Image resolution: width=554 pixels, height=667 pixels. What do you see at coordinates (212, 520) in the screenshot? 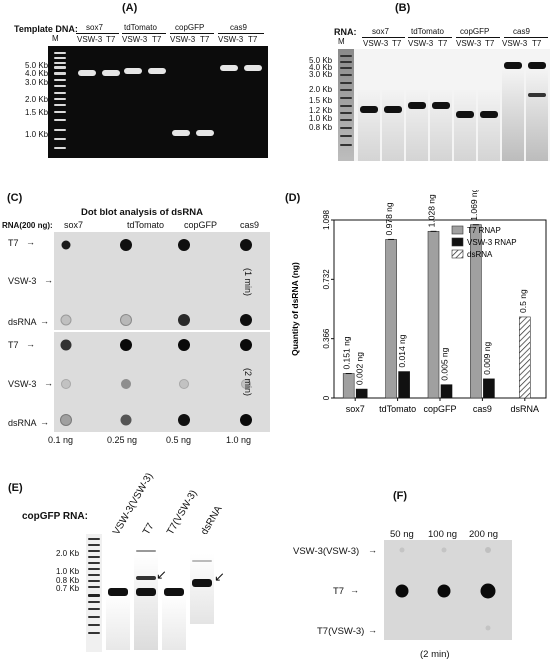
I see `lane-label-dsrna: dsRNA` at bounding box center [212, 520].